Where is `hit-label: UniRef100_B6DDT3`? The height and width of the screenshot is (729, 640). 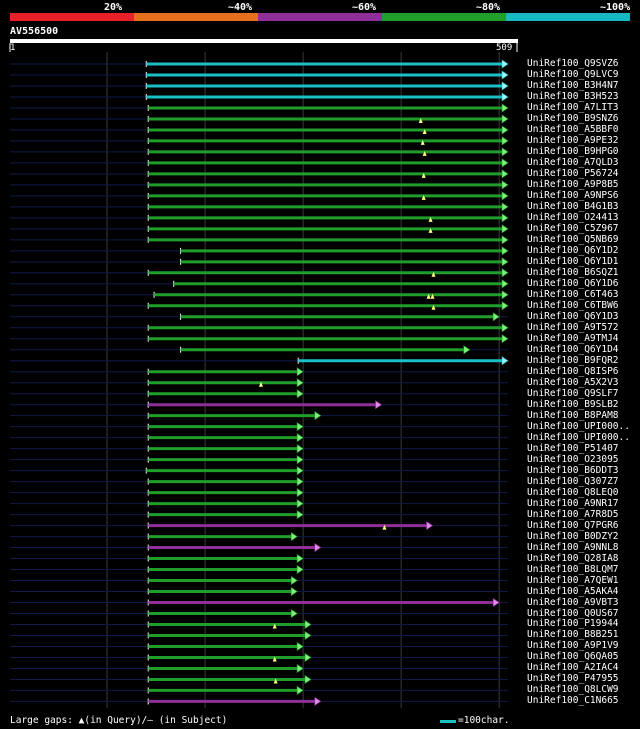 hit-label: UniRef100_B6DDT3 is located at coordinates (573, 470).